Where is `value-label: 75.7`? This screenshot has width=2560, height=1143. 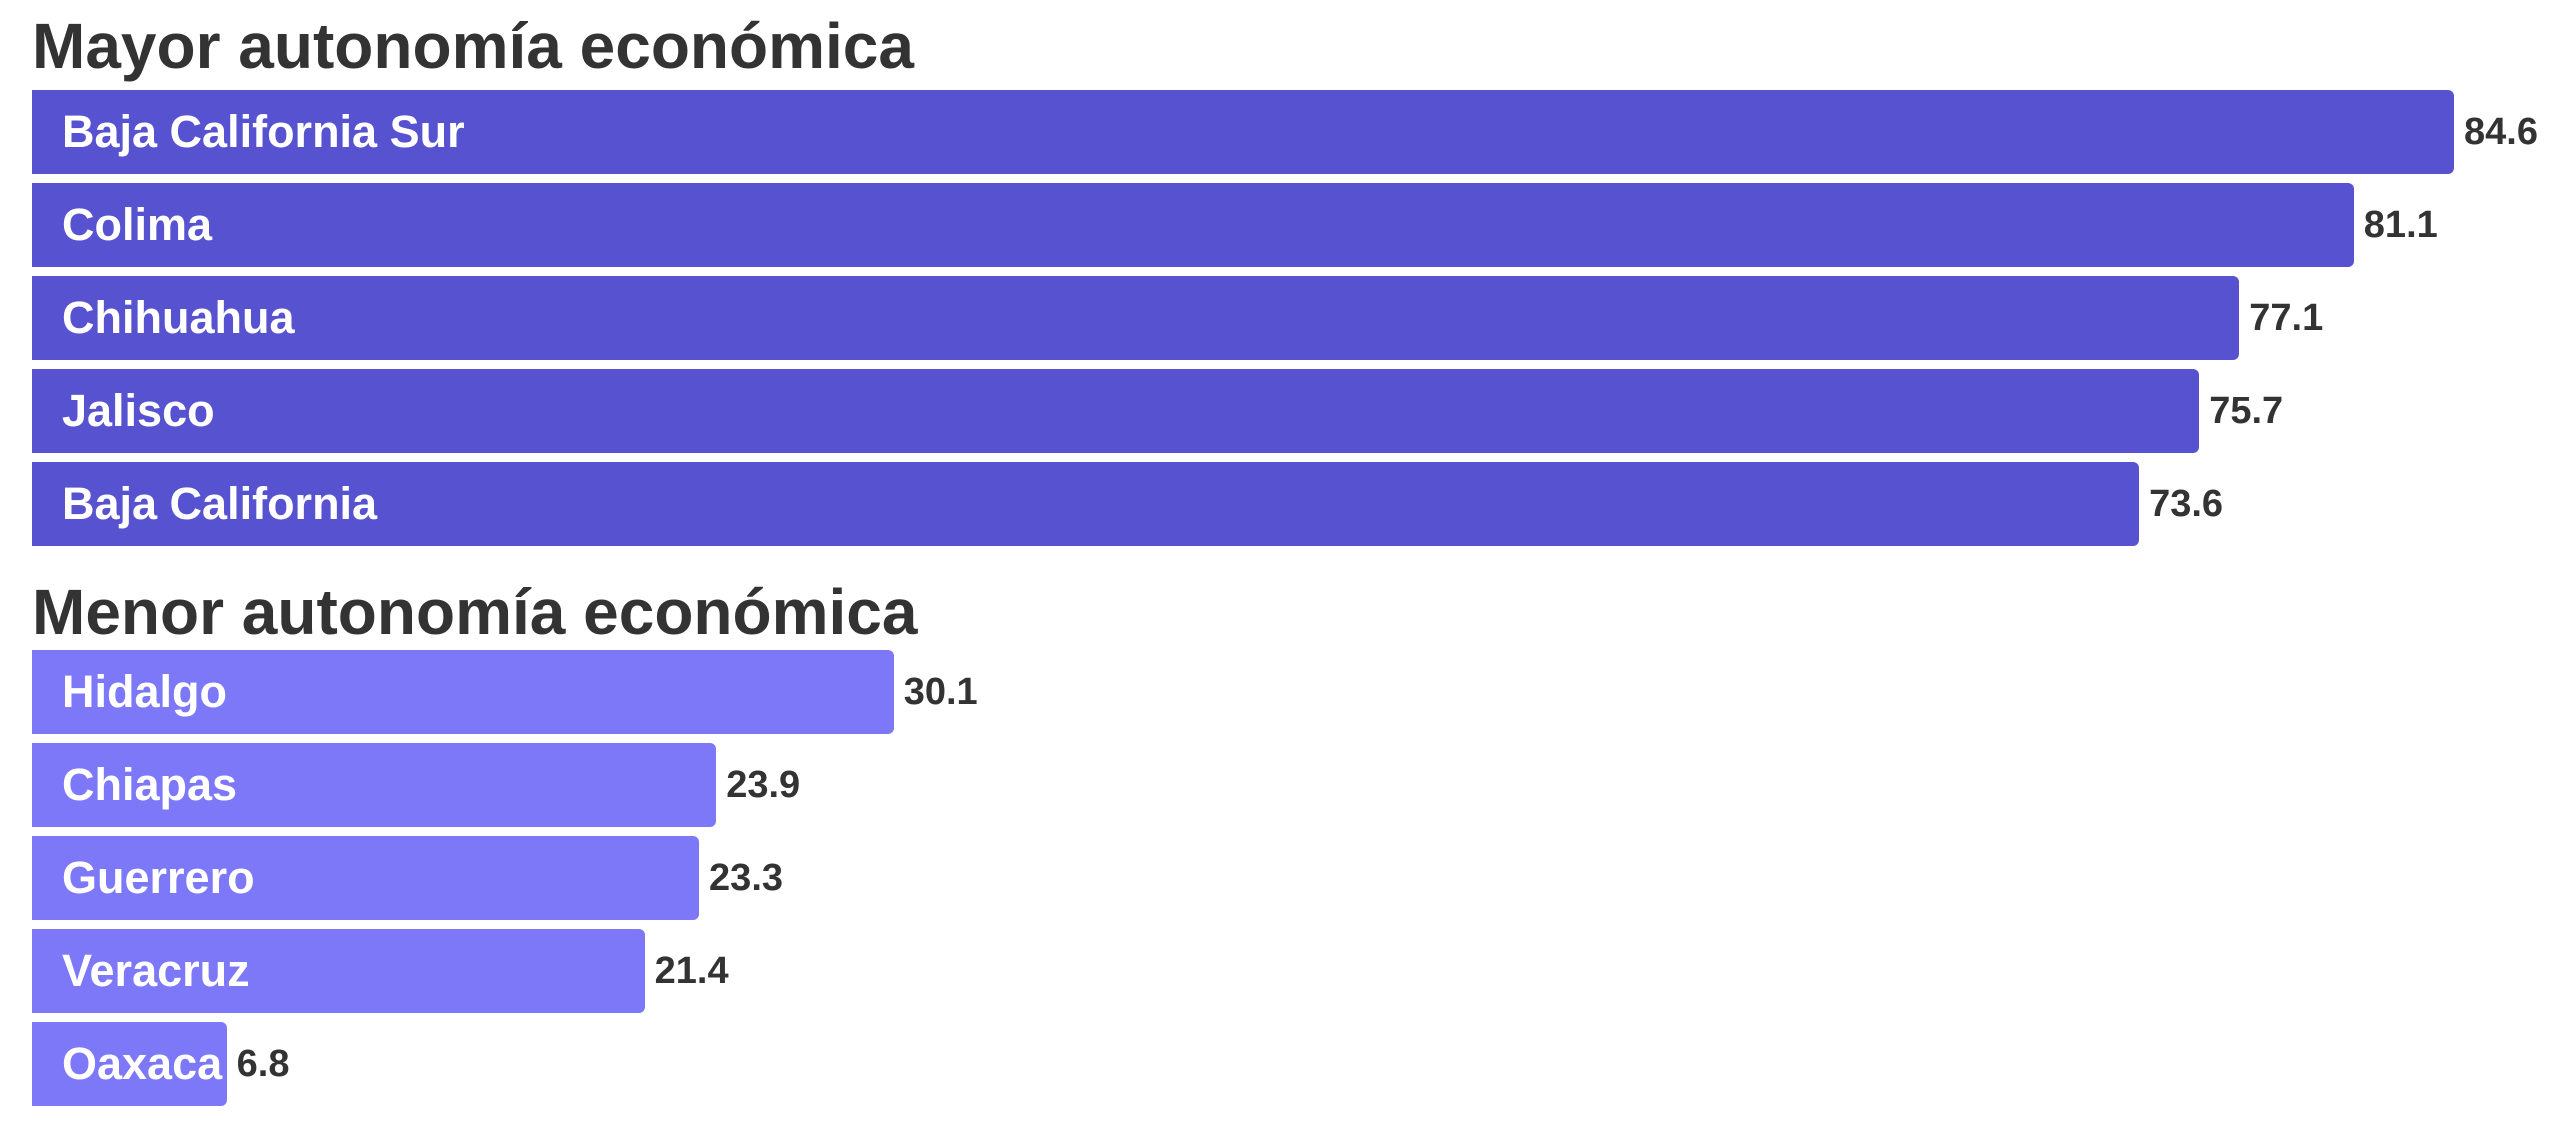 value-label: 75.7 is located at coordinates (2246, 411).